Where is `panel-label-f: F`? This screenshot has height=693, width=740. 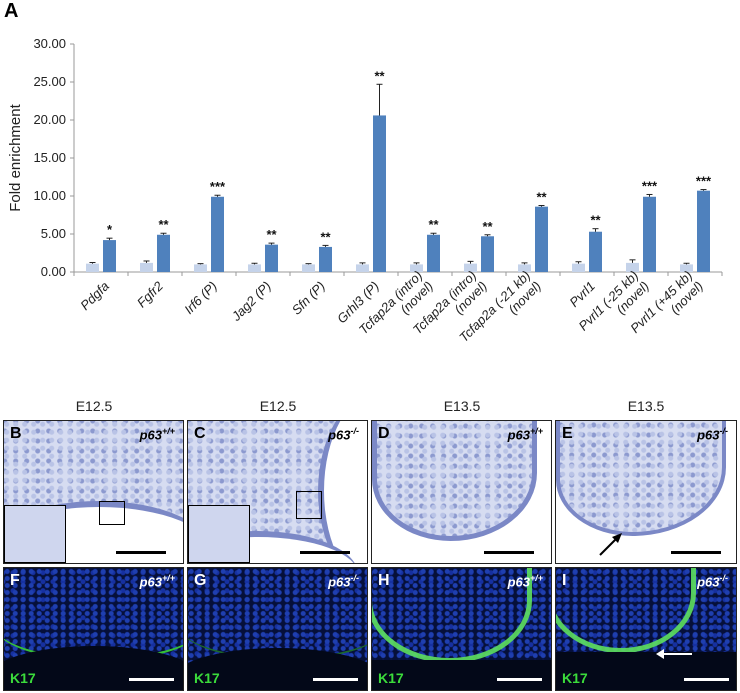
panel-label-f: F is located at coordinates (15, 580).